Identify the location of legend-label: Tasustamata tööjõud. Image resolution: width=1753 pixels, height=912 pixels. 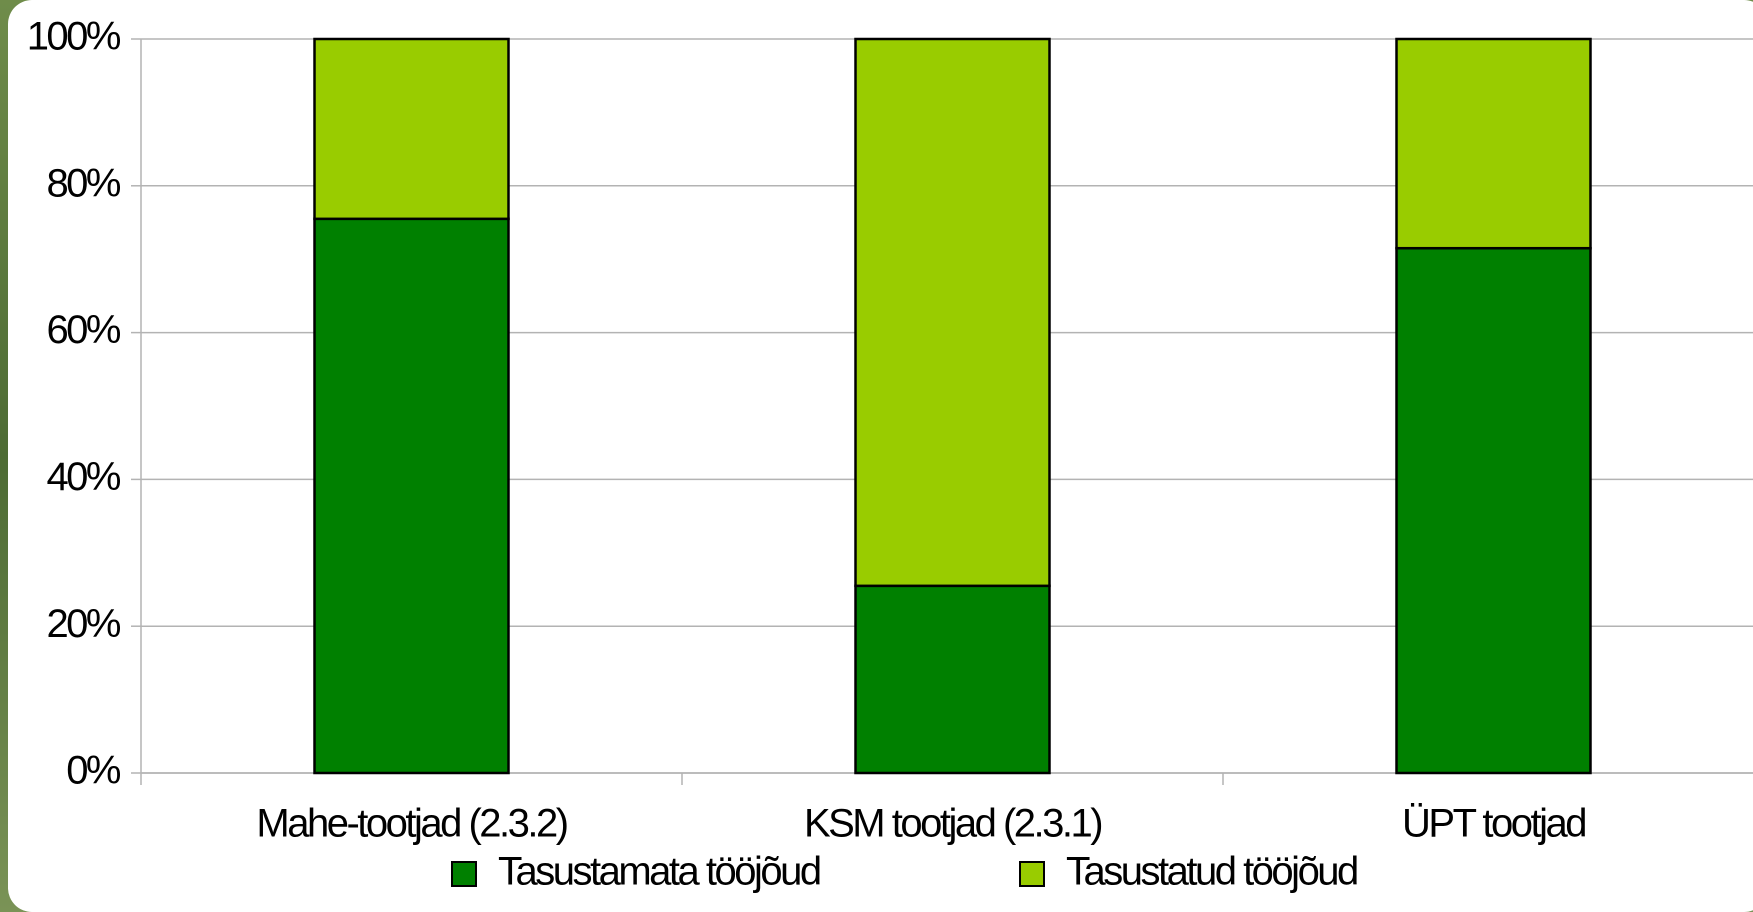
(659, 872).